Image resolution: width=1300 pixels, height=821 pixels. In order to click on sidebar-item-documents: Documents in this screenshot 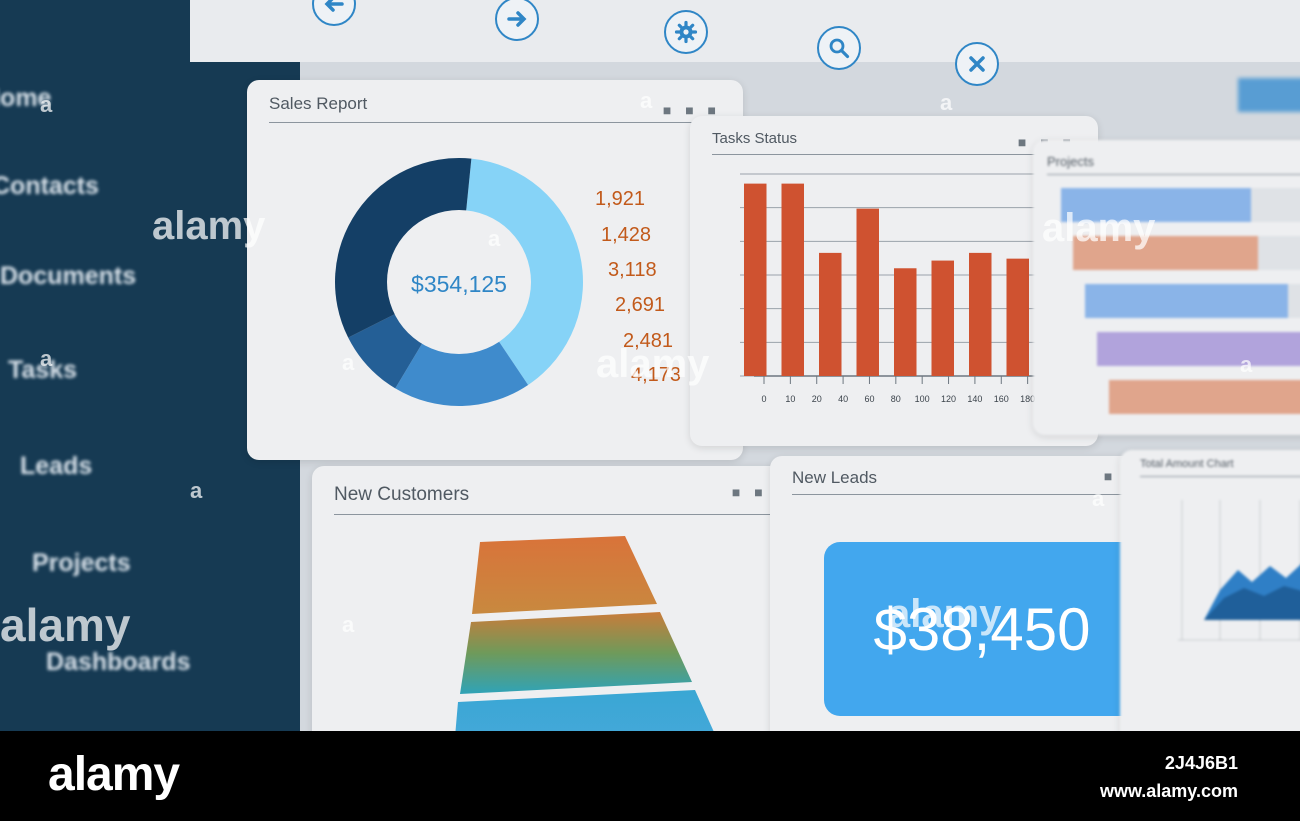, I will do `click(68, 276)`.